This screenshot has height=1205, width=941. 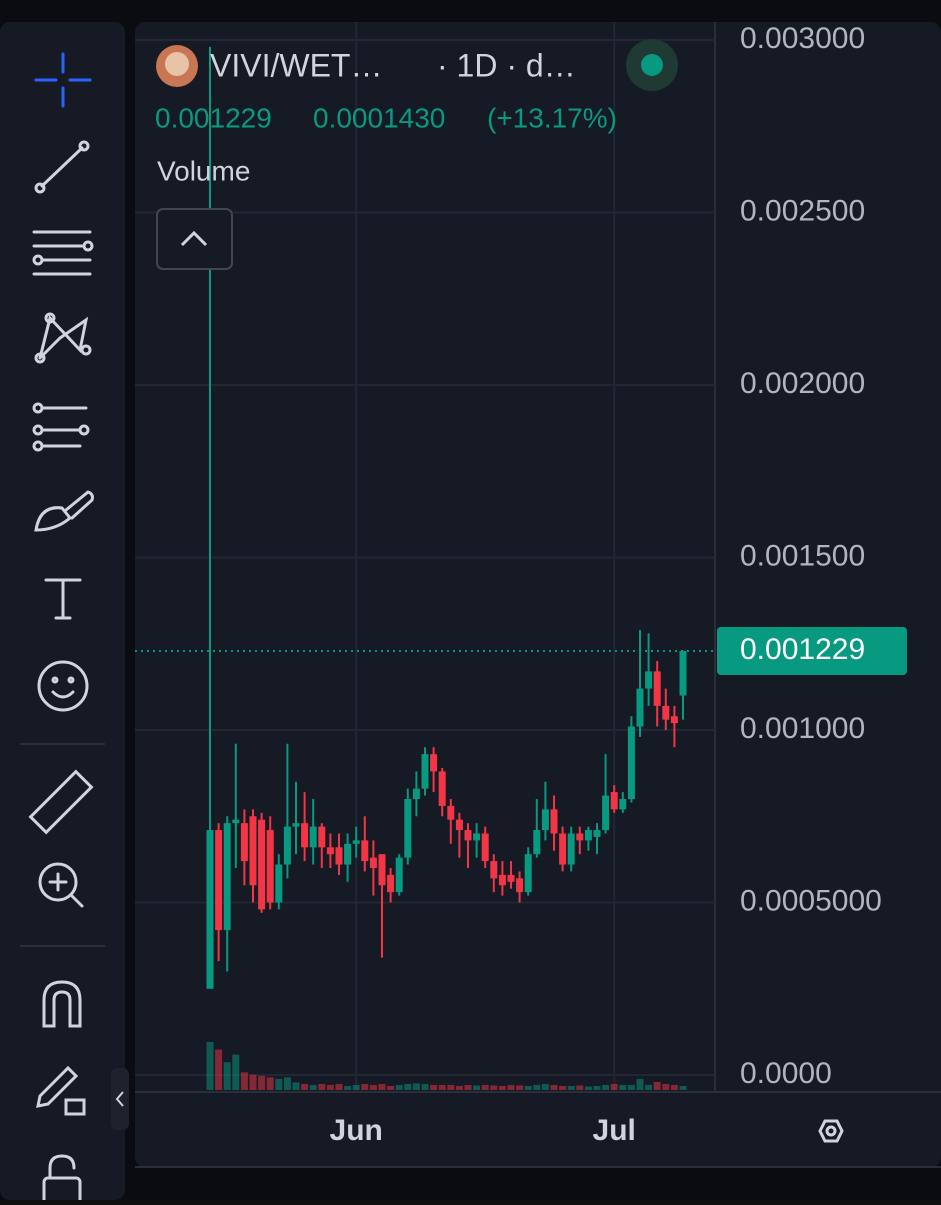 What do you see at coordinates (61, 802) in the screenshot?
I see `ruler-tool` at bounding box center [61, 802].